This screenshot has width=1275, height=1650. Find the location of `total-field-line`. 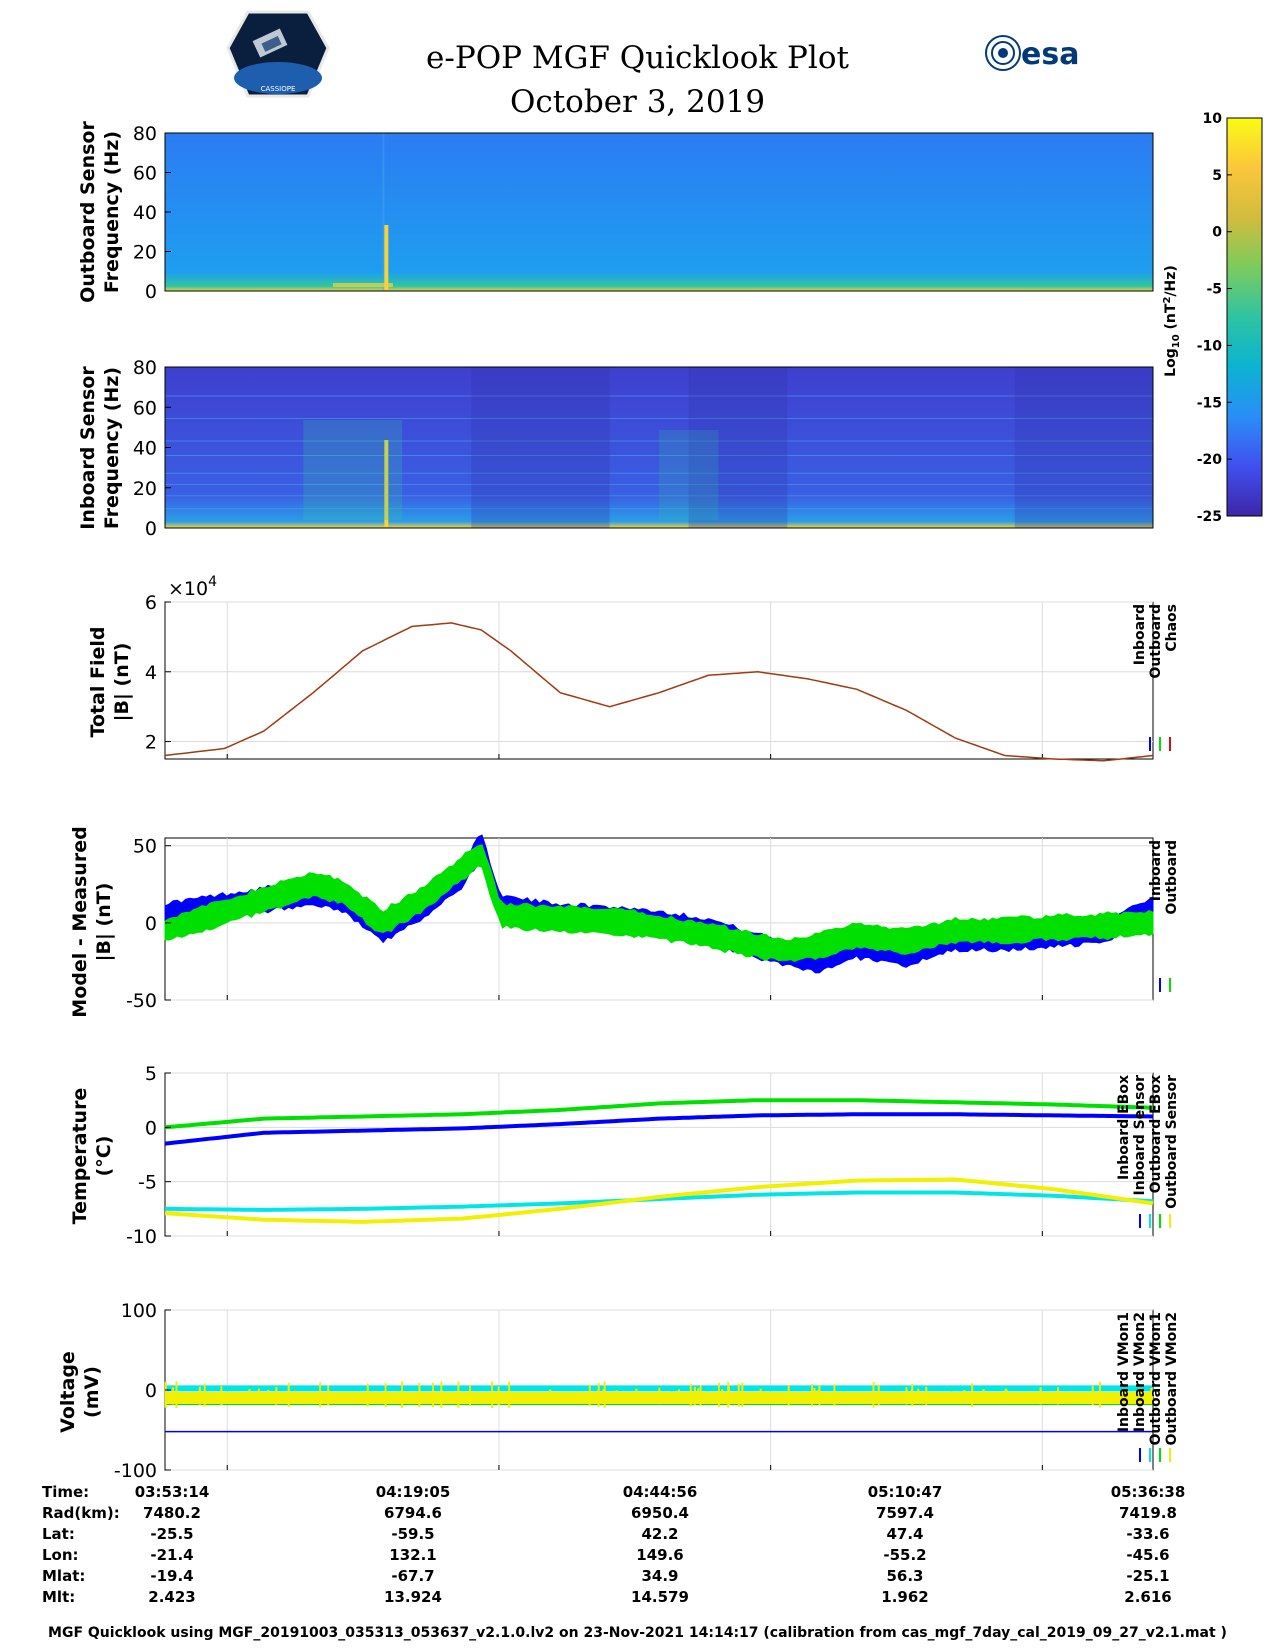

total-field-line is located at coordinates (659, 692).